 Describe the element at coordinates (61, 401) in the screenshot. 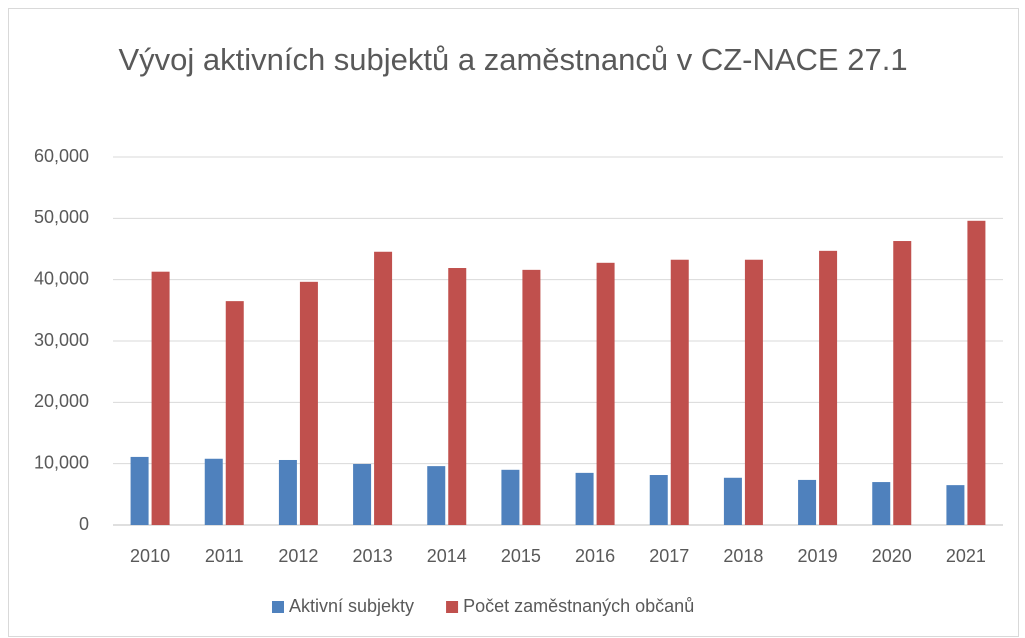

I see `y-tick-label: 20,000` at that location.